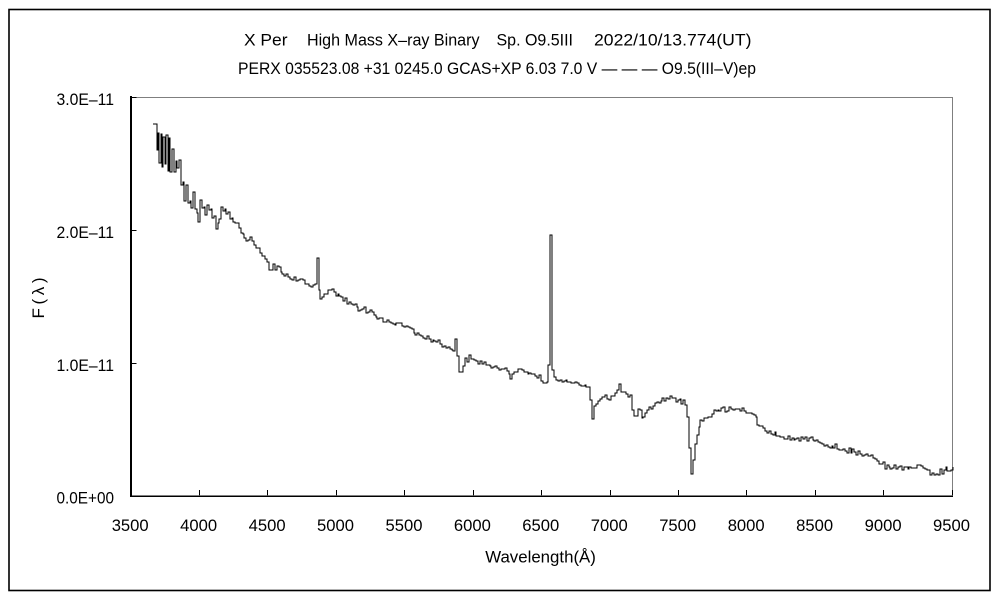 The image size is (1000, 600). What do you see at coordinates (86, 99) in the screenshot?
I see `svg-text: 3.0E–11` at bounding box center [86, 99].